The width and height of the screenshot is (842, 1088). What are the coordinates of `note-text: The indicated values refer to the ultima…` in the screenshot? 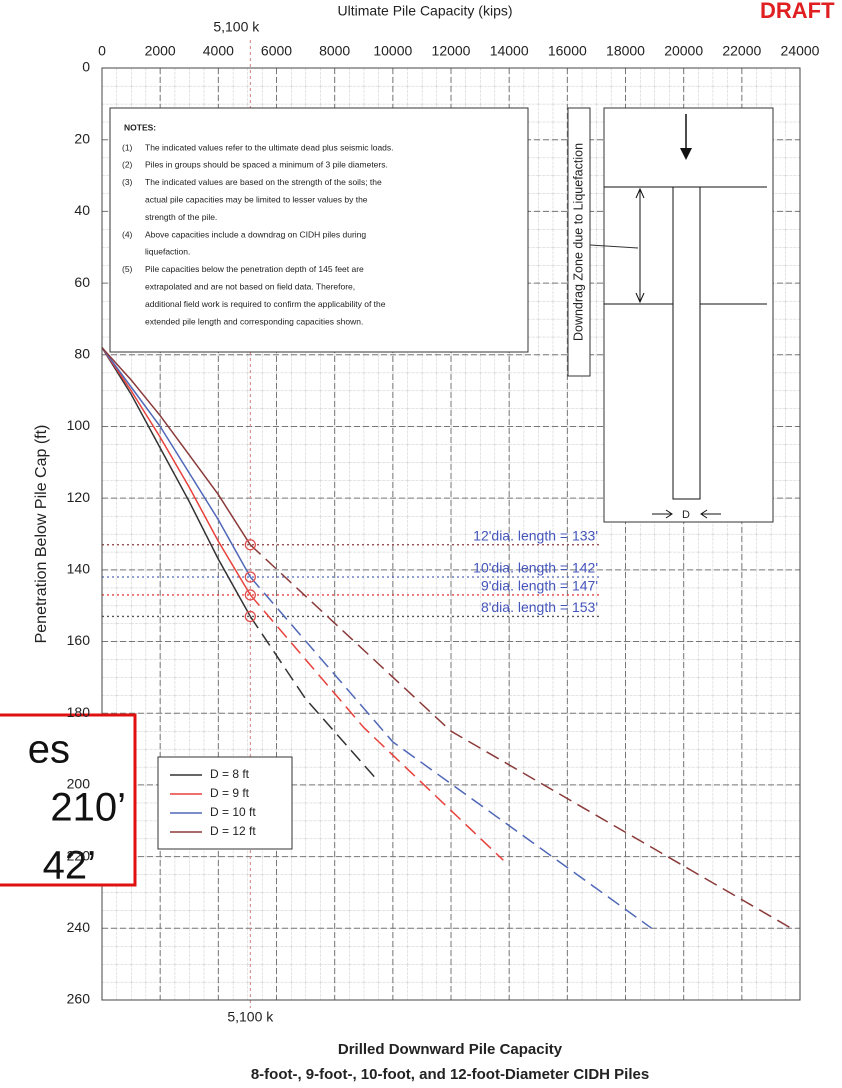 It's located at (269, 147).